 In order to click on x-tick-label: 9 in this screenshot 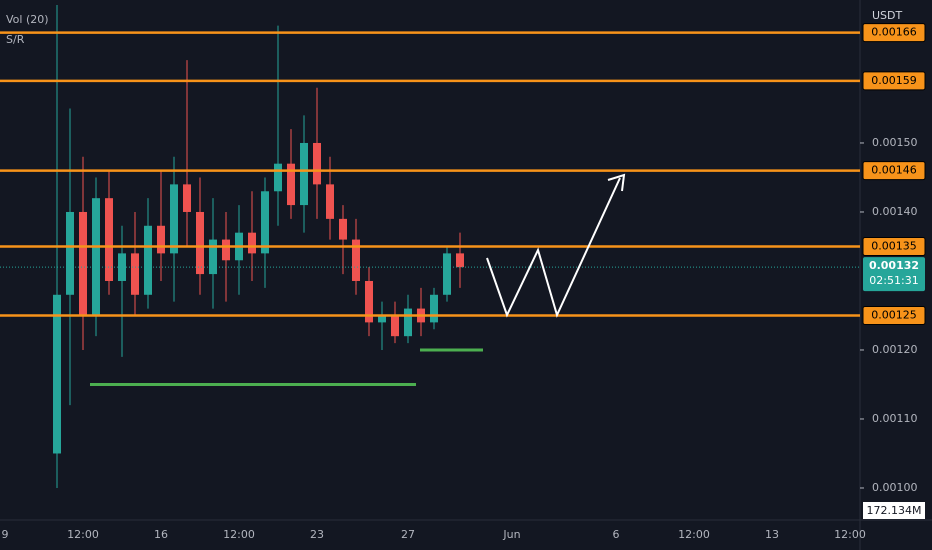, I will do `click(5, 534)`.